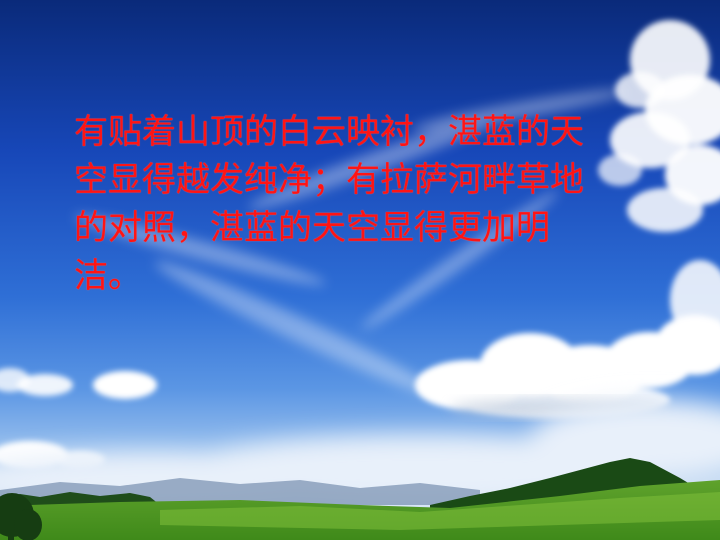 The height and width of the screenshot is (540, 720). I want to click on cloud-top-right, so click(659, 126).